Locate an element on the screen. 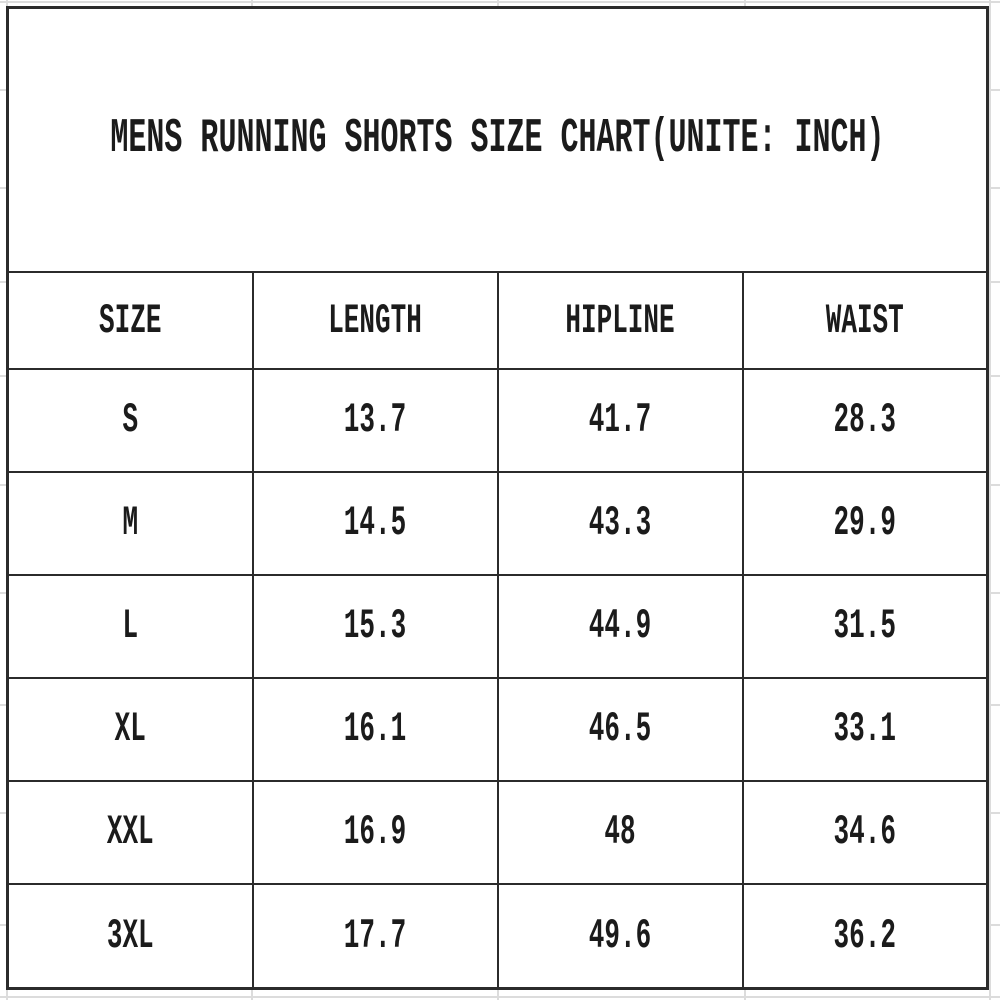 The image size is (1000, 1000). table-cell: 16.9 is located at coordinates (375, 832).